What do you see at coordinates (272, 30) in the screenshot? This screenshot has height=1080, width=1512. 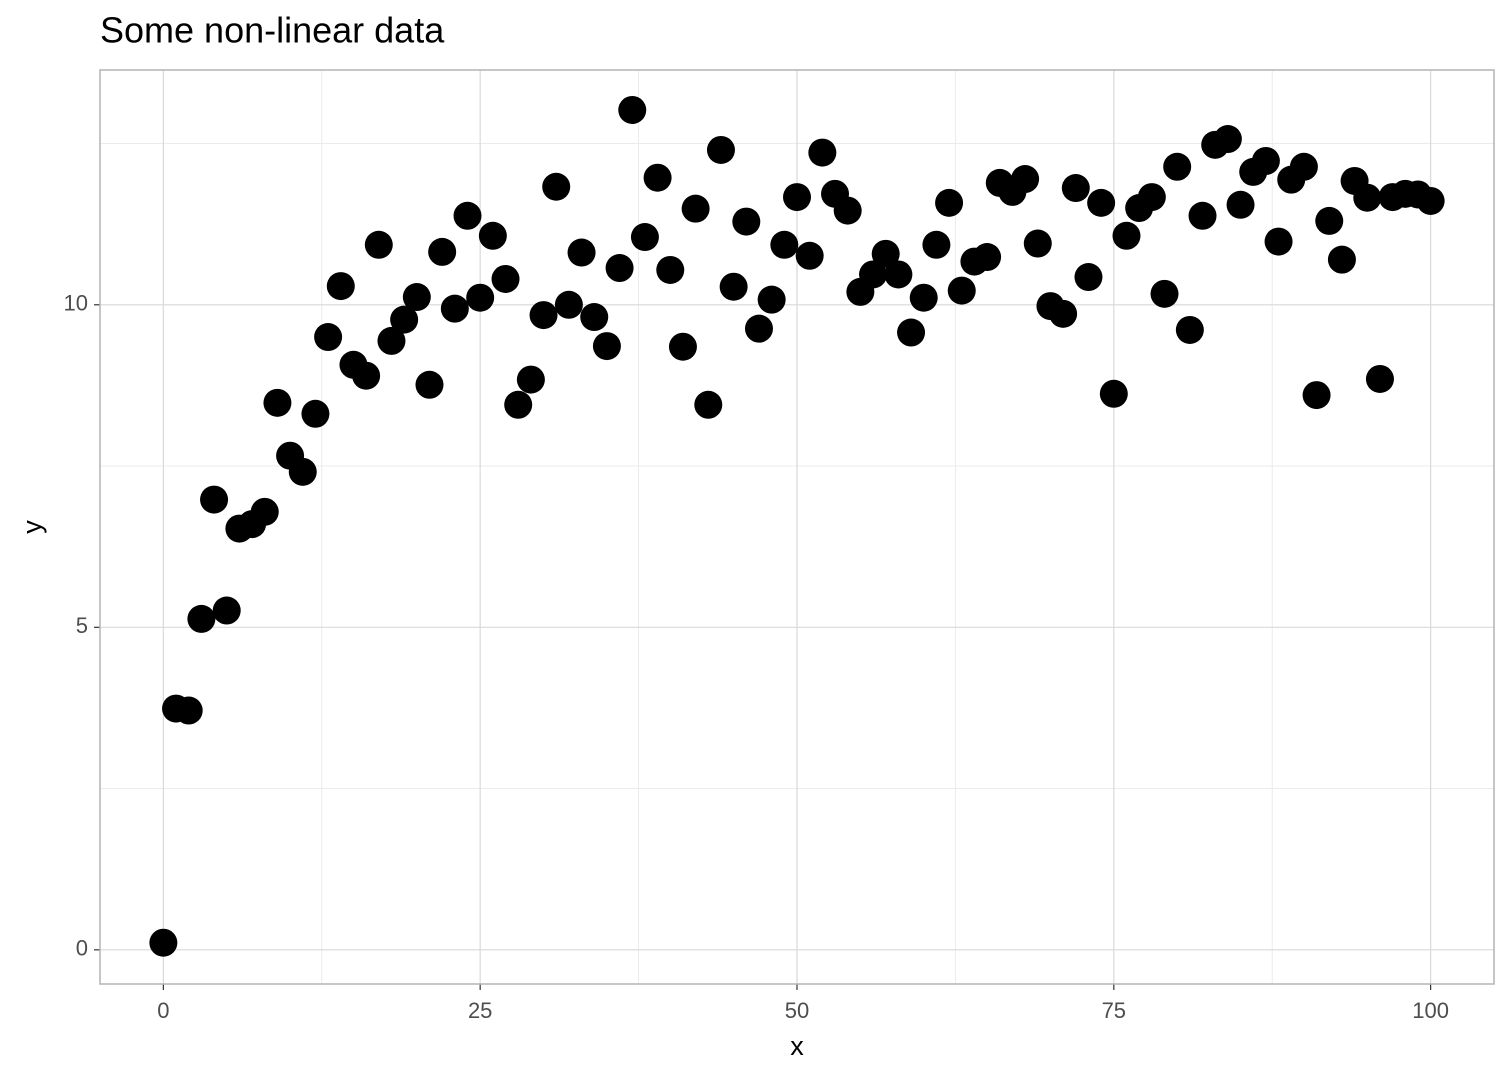 I see `chart-title: Some non-linear data` at bounding box center [272, 30].